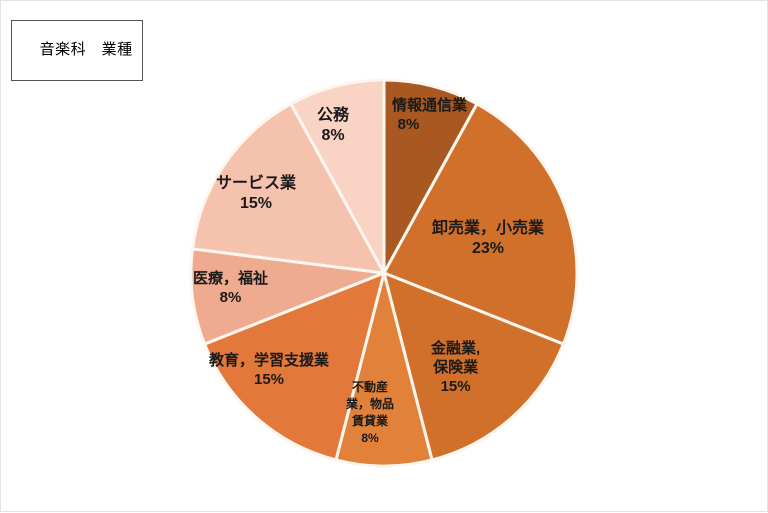  Describe the element at coordinates (231, 278) in the screenshot. I see `pie-slice-label-text: 医療，福祉` at that location.